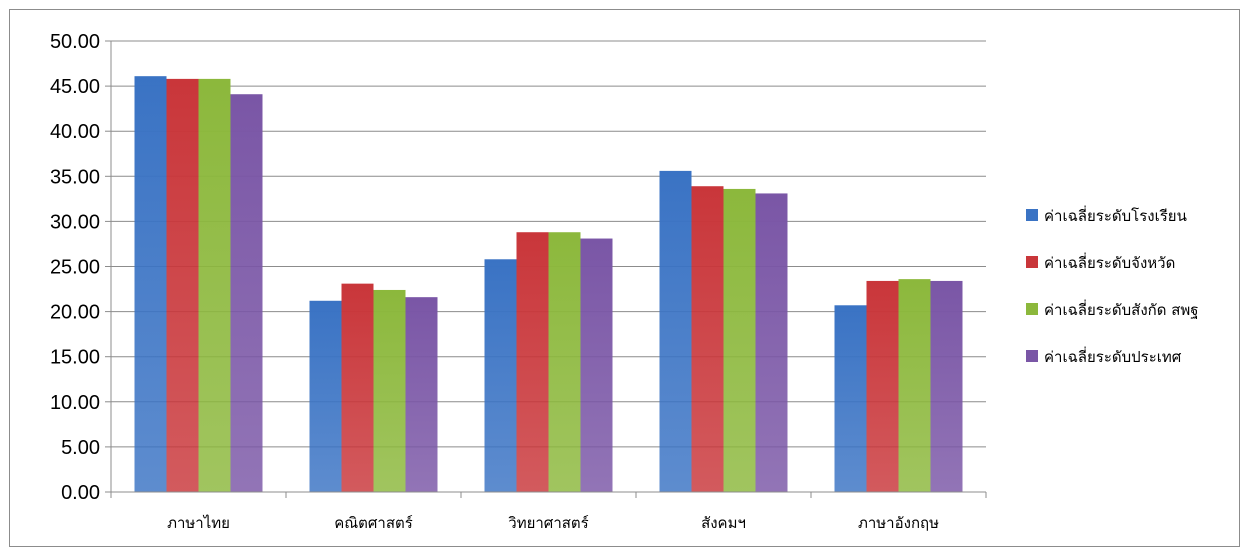  What do you see at coordinates (75, 222) in the screenshot?
I see `y-tick-label: 30.00` at bounding box center [75, 222].